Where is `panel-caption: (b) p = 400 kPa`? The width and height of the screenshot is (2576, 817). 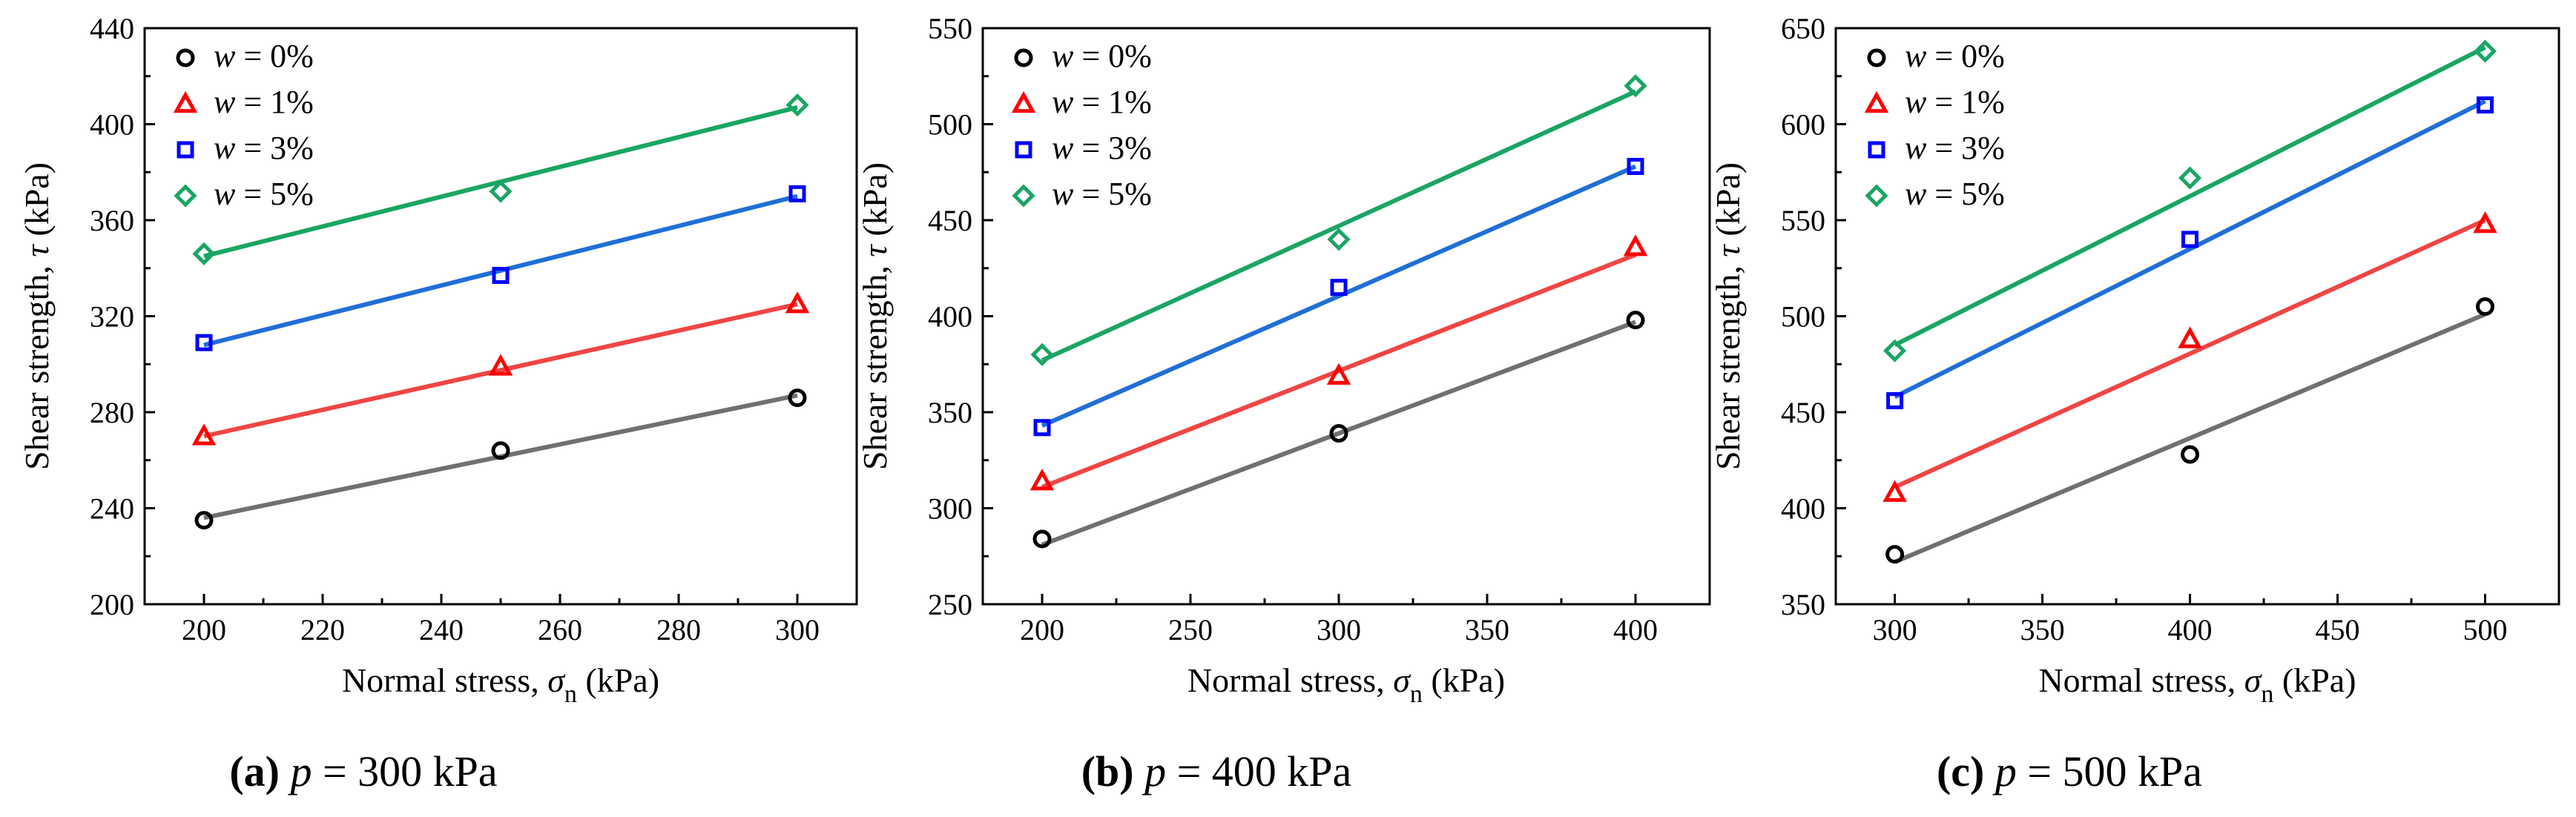 panel-caption: (b) p = 400 kPa is located at coordinates (1216, 771).